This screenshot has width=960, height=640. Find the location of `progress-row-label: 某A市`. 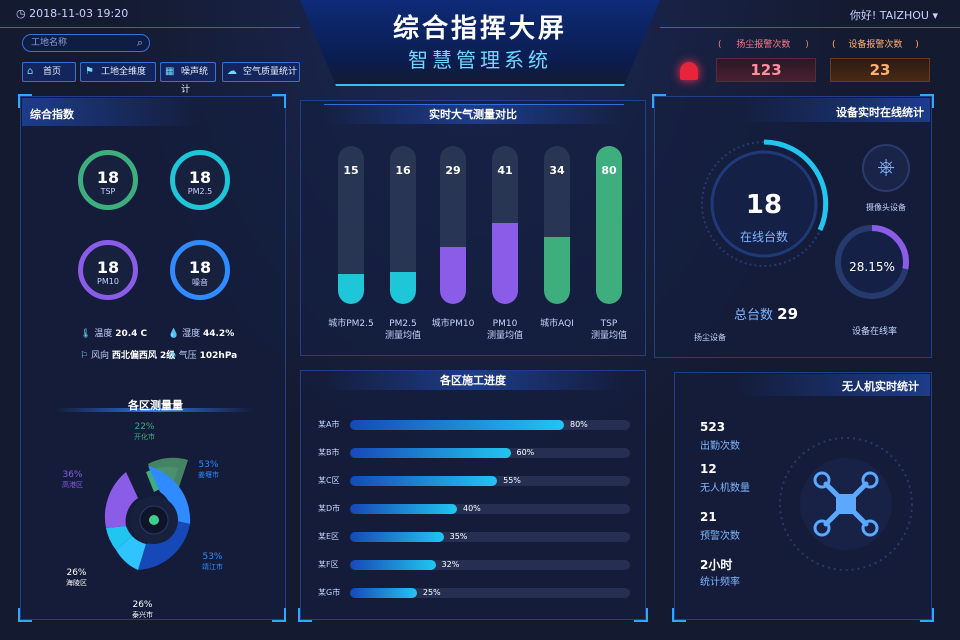

progress-row-label: 某A市 is located at coordinates (329, 424).